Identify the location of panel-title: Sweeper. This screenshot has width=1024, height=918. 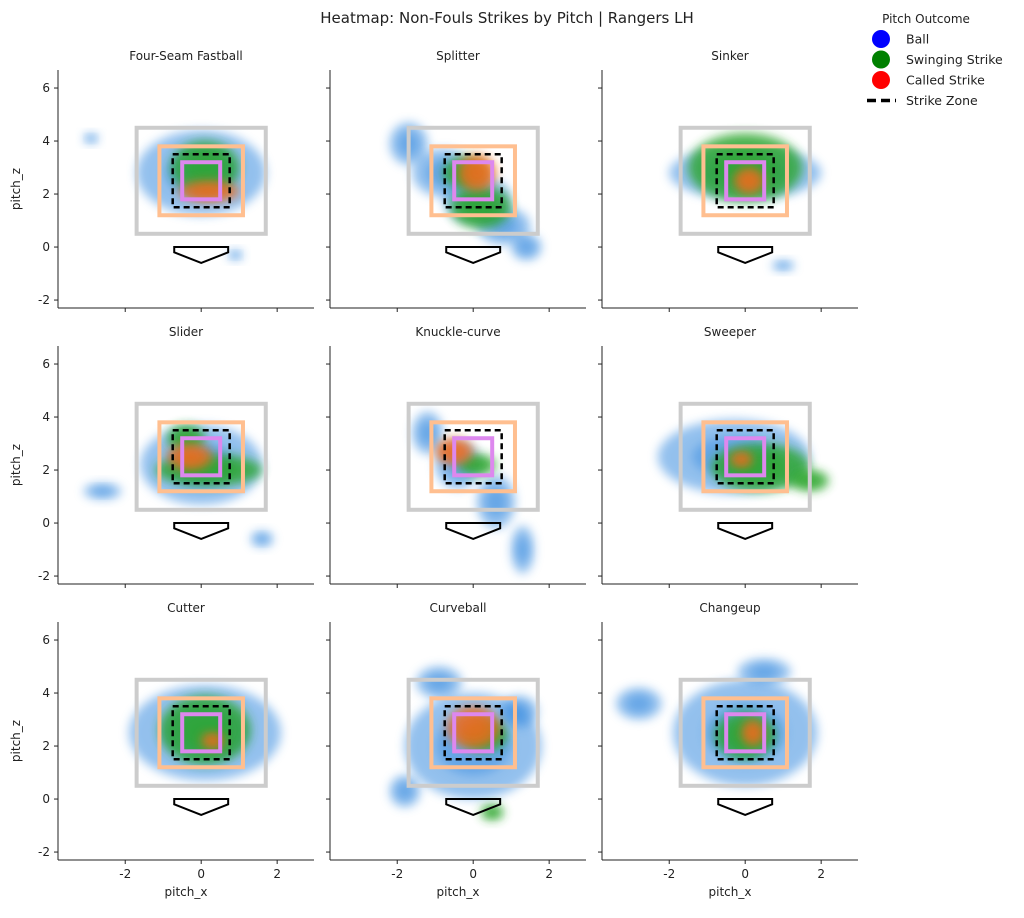
(730, 332).